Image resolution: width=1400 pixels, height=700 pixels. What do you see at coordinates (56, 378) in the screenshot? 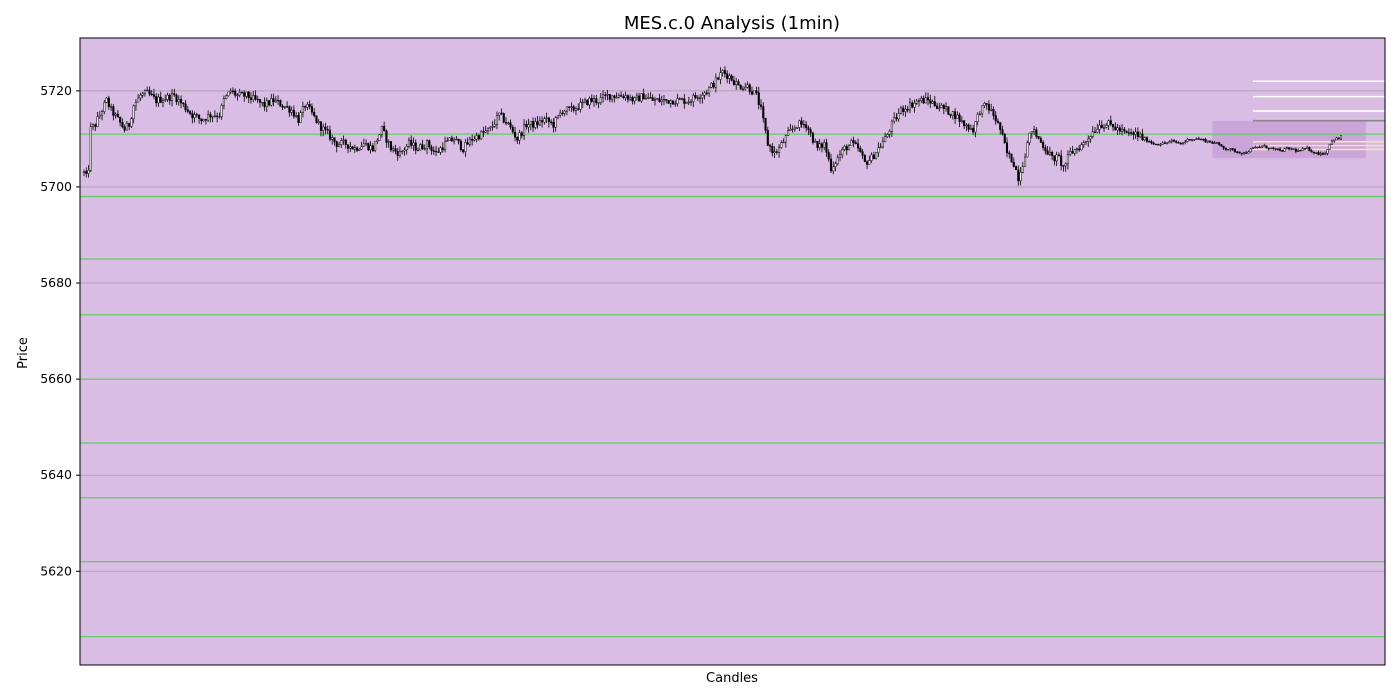
I see `y-tick-label: 5660` at bounding box center [56, 378].